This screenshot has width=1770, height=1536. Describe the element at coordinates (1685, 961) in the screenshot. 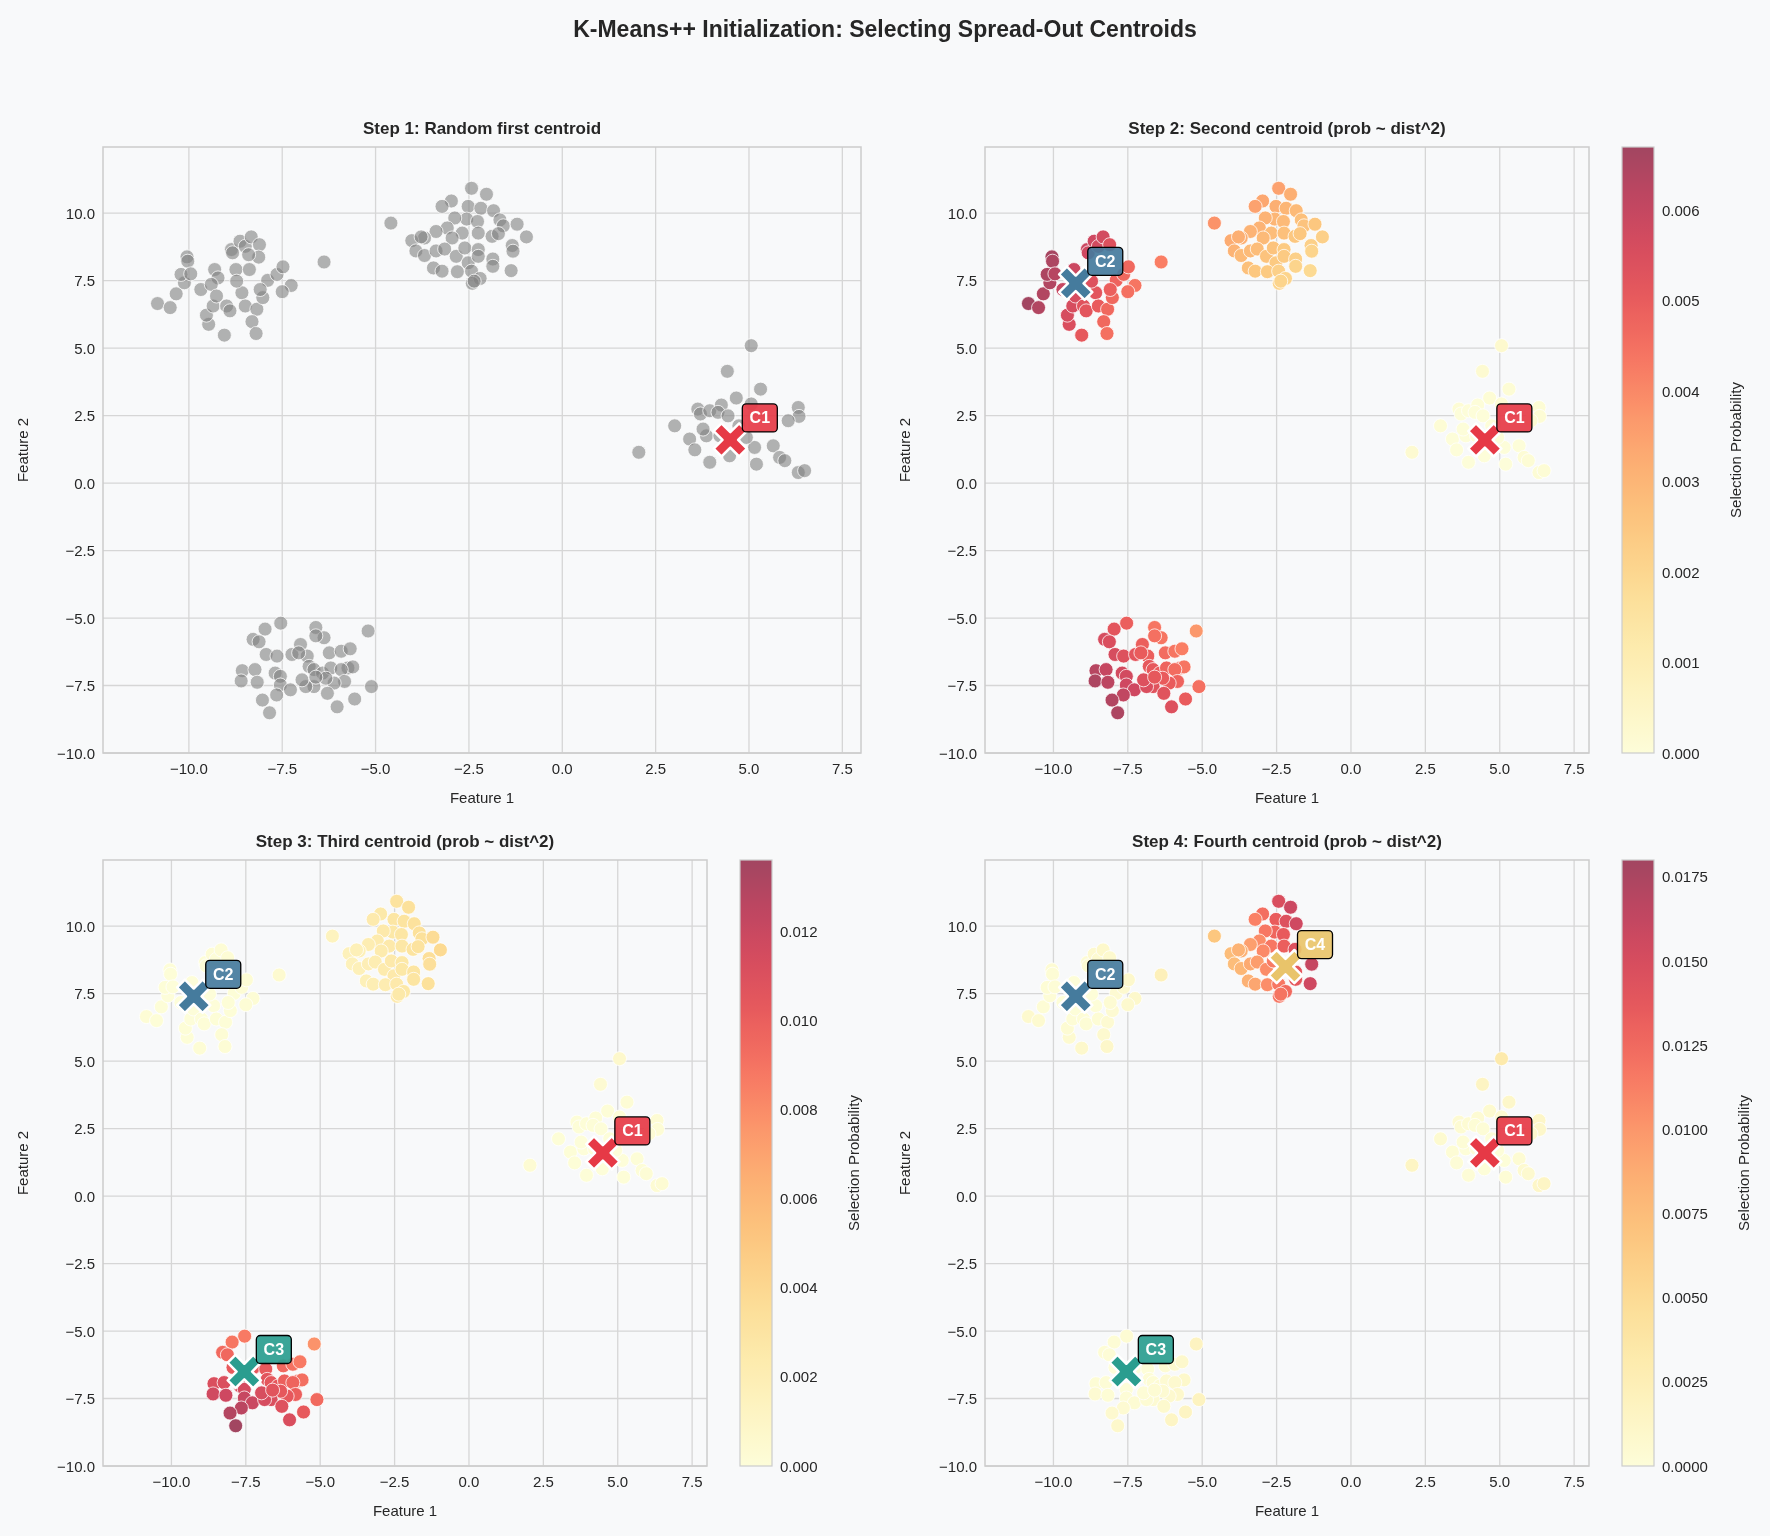

I see `color-bar-label: 0.0150` at that location.